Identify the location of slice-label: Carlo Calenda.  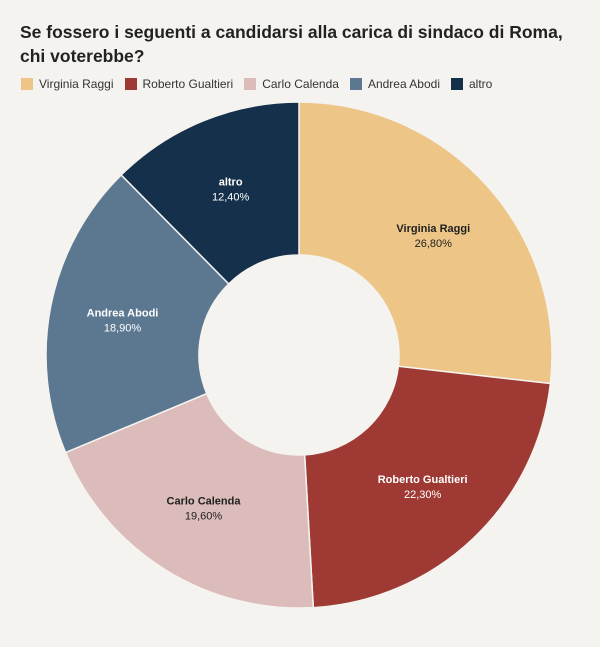
(204, 502).